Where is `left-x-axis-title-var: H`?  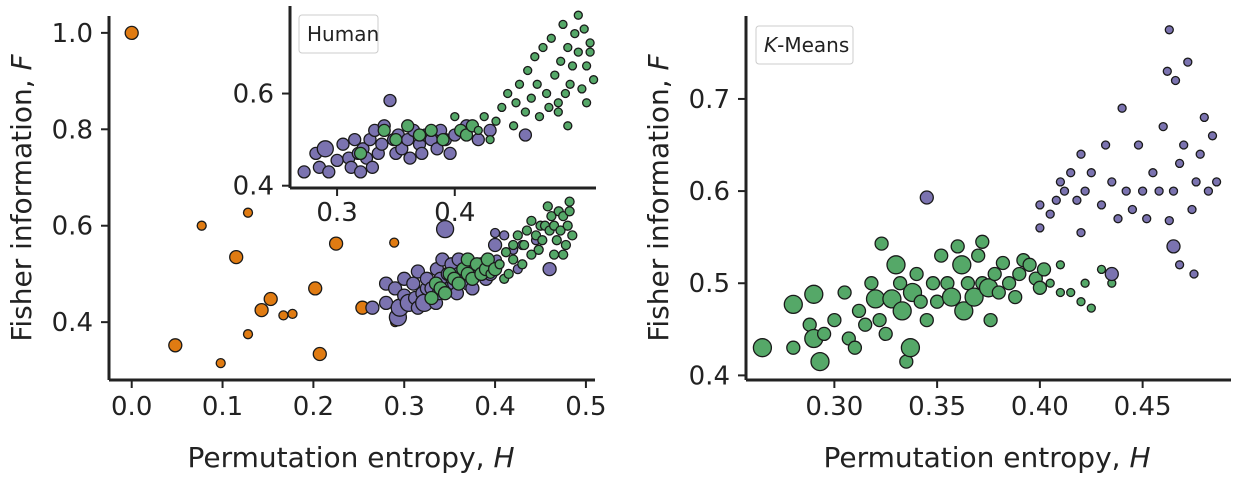
left-x-axis-title-var: H is located at coordinates (503, 457).